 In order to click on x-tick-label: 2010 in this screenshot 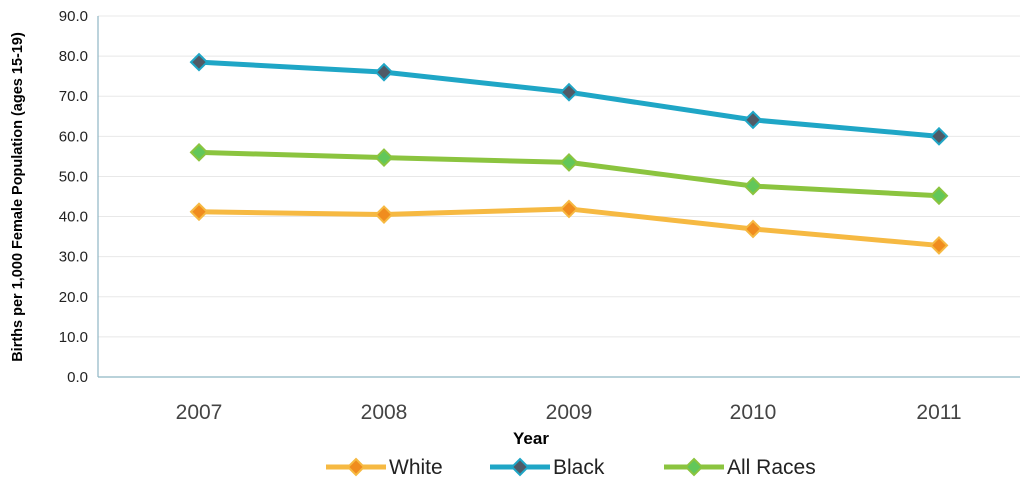, I will do `click(753, 412)`.